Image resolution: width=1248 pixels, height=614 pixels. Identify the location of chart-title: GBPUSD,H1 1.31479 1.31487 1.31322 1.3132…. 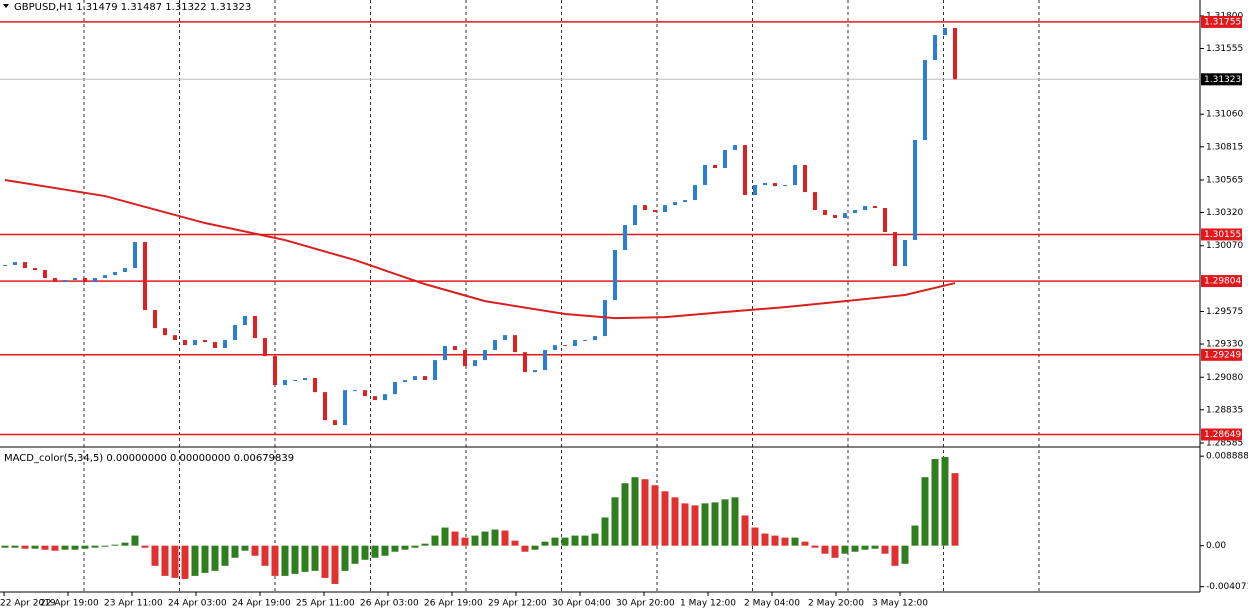
(132, 7).